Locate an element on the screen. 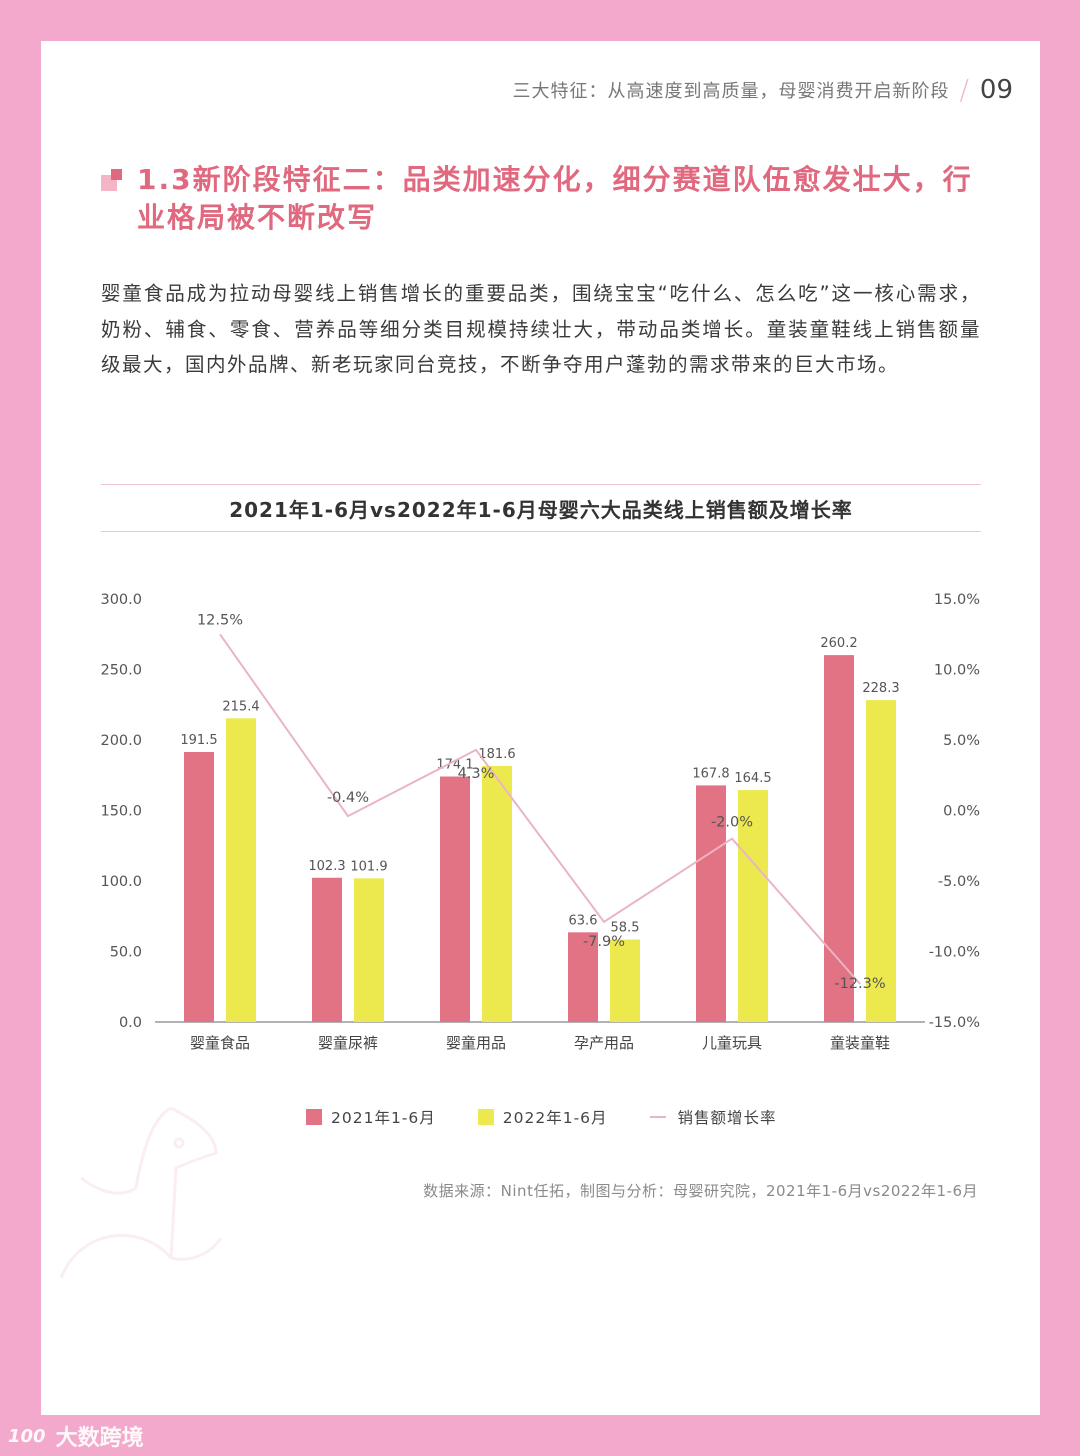 This screenshot has height=1456, width=1080. bar-value-label: 260.2 is located at coordinates (838, 643).